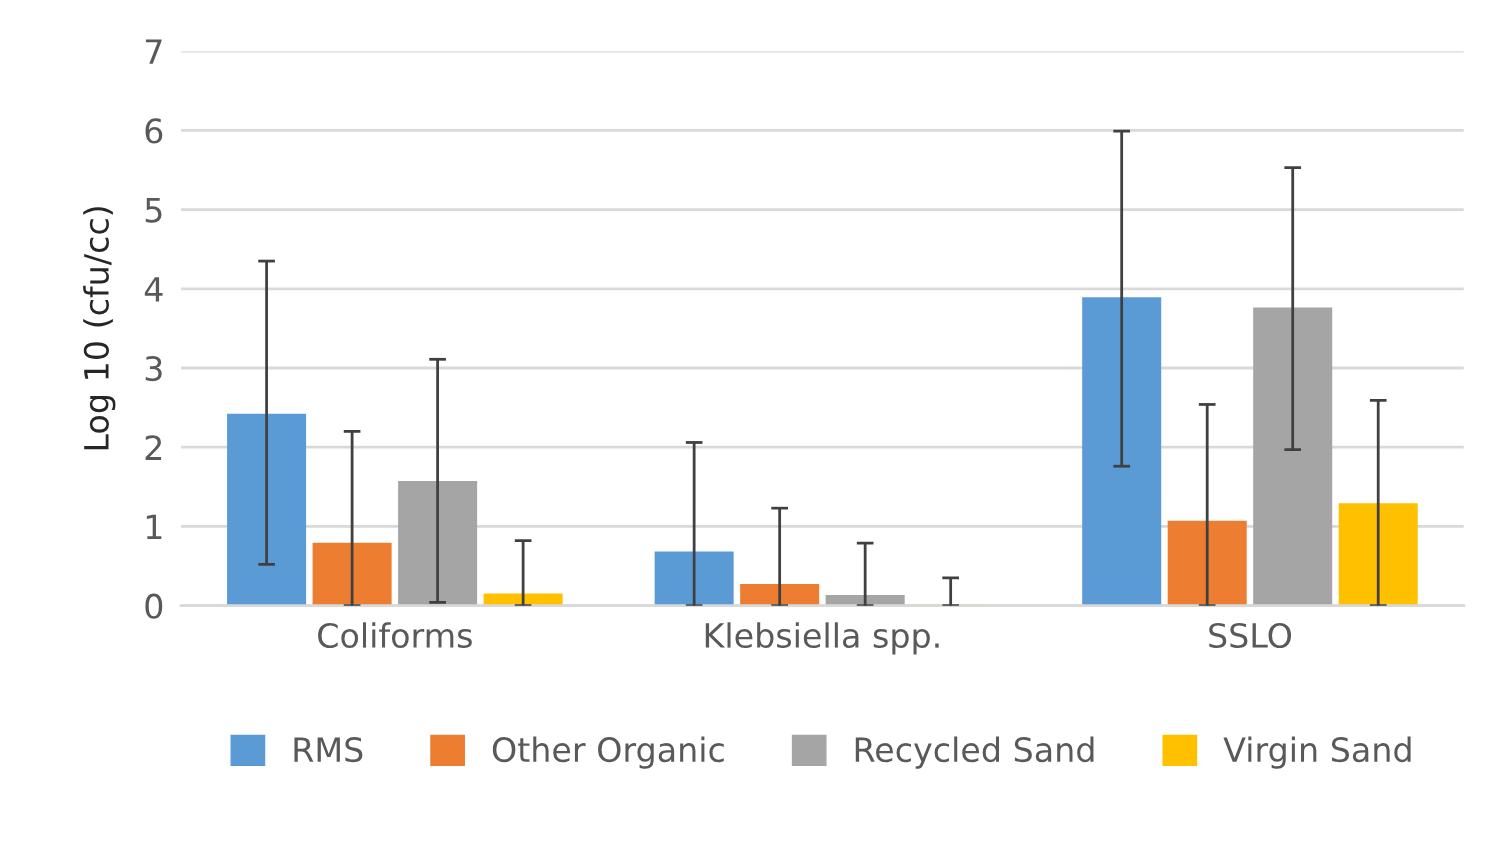  I want to click on legend-label: Virgin Sand, so click(1317, 752).